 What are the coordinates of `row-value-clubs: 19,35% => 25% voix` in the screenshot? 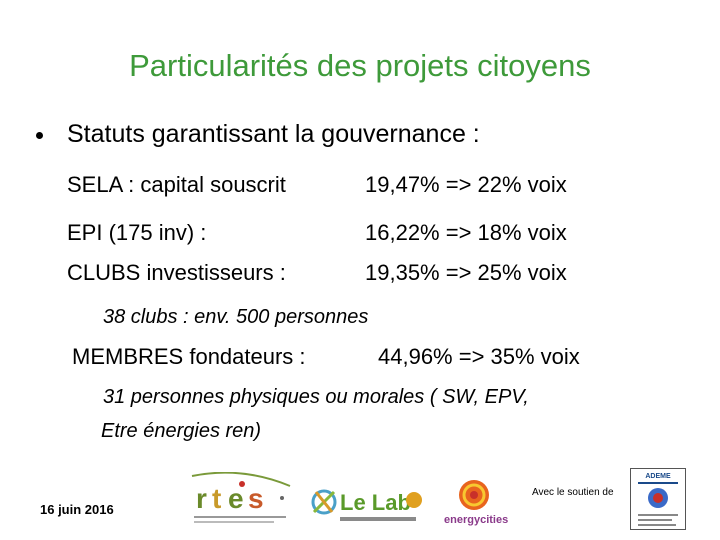 It's located at (466, 272).